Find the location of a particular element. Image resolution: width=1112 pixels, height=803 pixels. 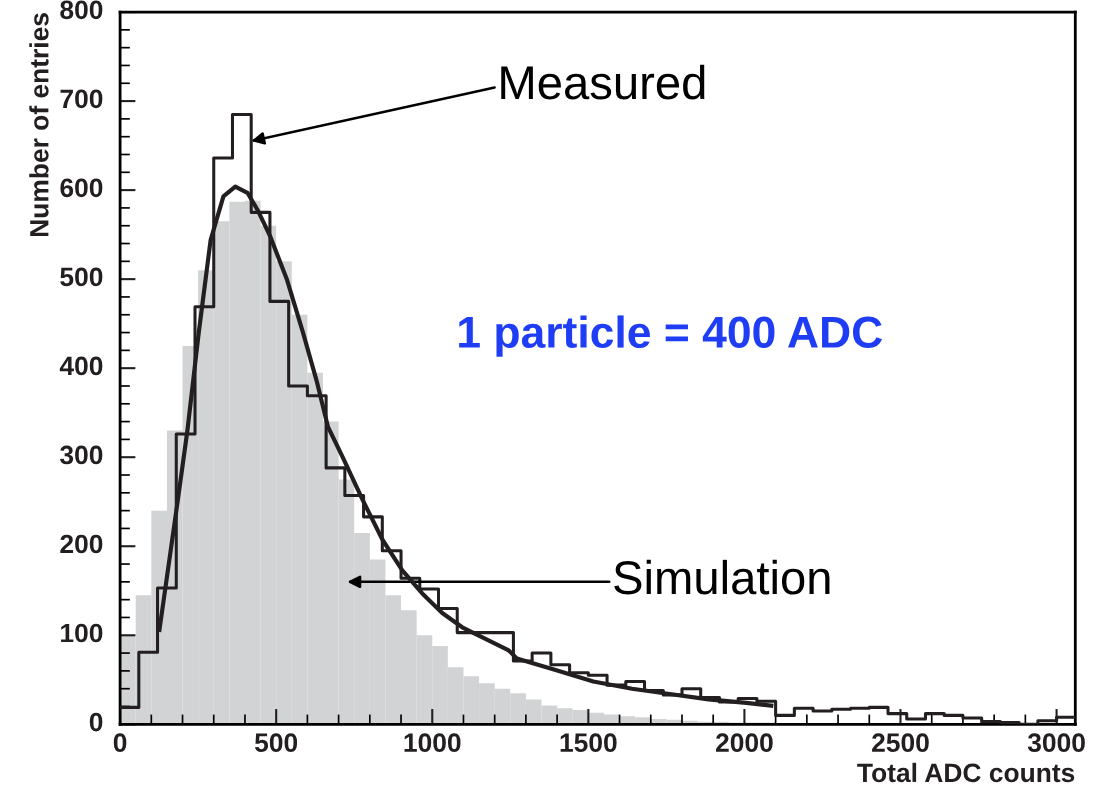

annotation: Measured is located at coordinates (603, 82).